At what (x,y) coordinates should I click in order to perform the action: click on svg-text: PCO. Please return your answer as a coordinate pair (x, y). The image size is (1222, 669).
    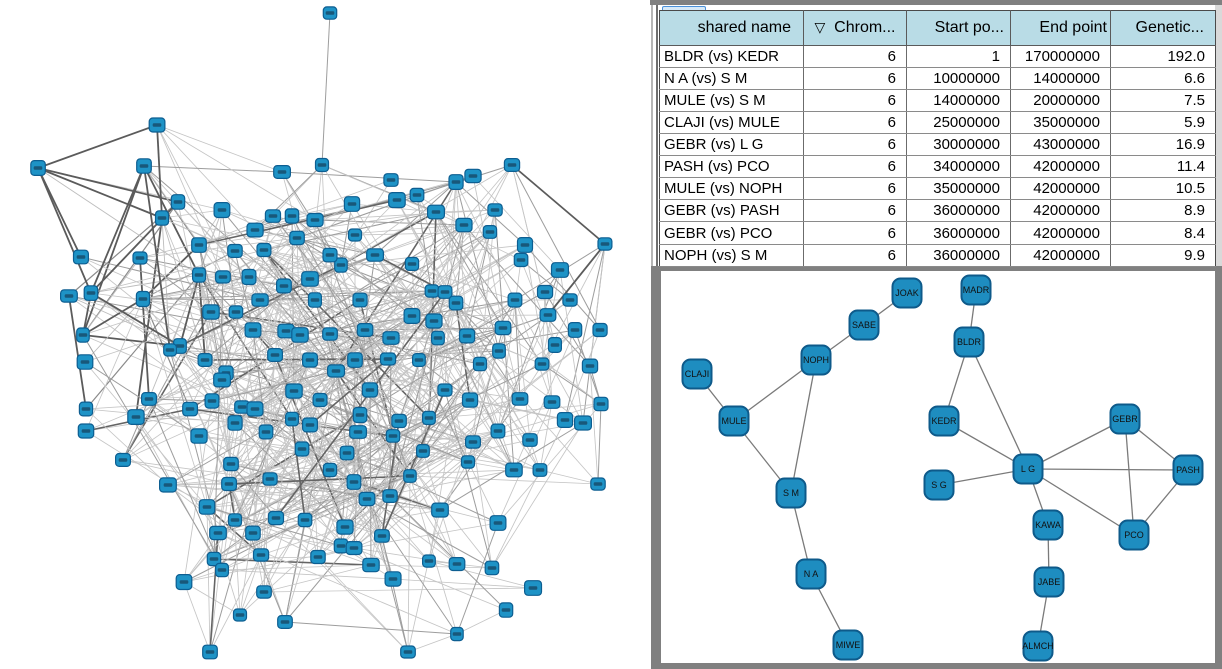
    Looking at the image, I should click on (1134, 535).